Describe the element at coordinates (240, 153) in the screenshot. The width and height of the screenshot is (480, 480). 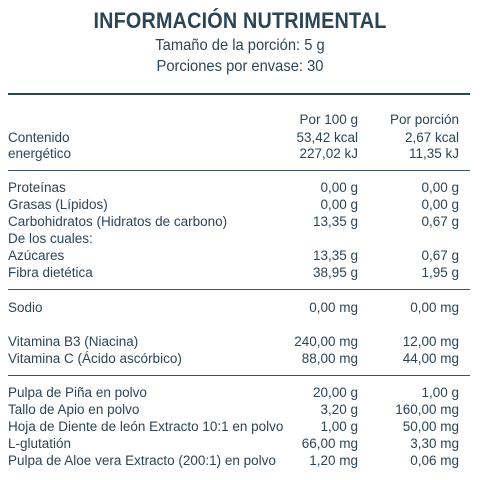
I see `energy-row-kj: energético 227,02 kJ 11,35 kJ` at that location.